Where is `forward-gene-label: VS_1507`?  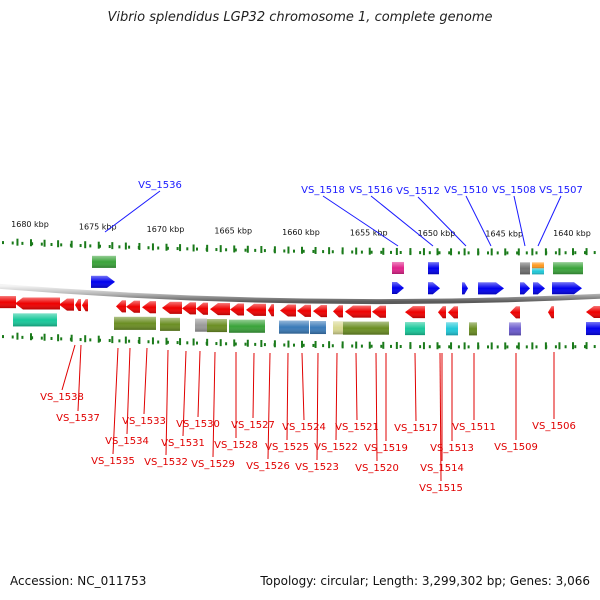
forward-gene-label: VS_1507 is located at coordinates (561, 190).